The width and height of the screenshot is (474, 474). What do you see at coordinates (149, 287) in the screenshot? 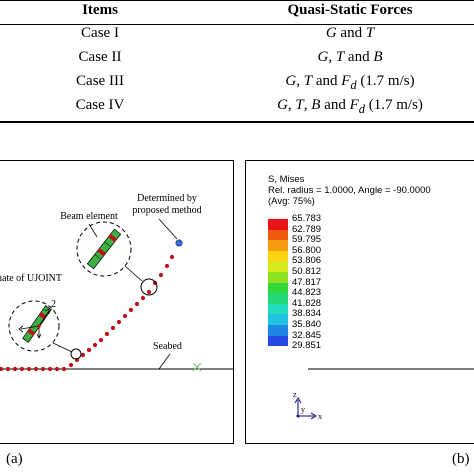
I see `selected-node-ring` at bounding box center [149, 287].